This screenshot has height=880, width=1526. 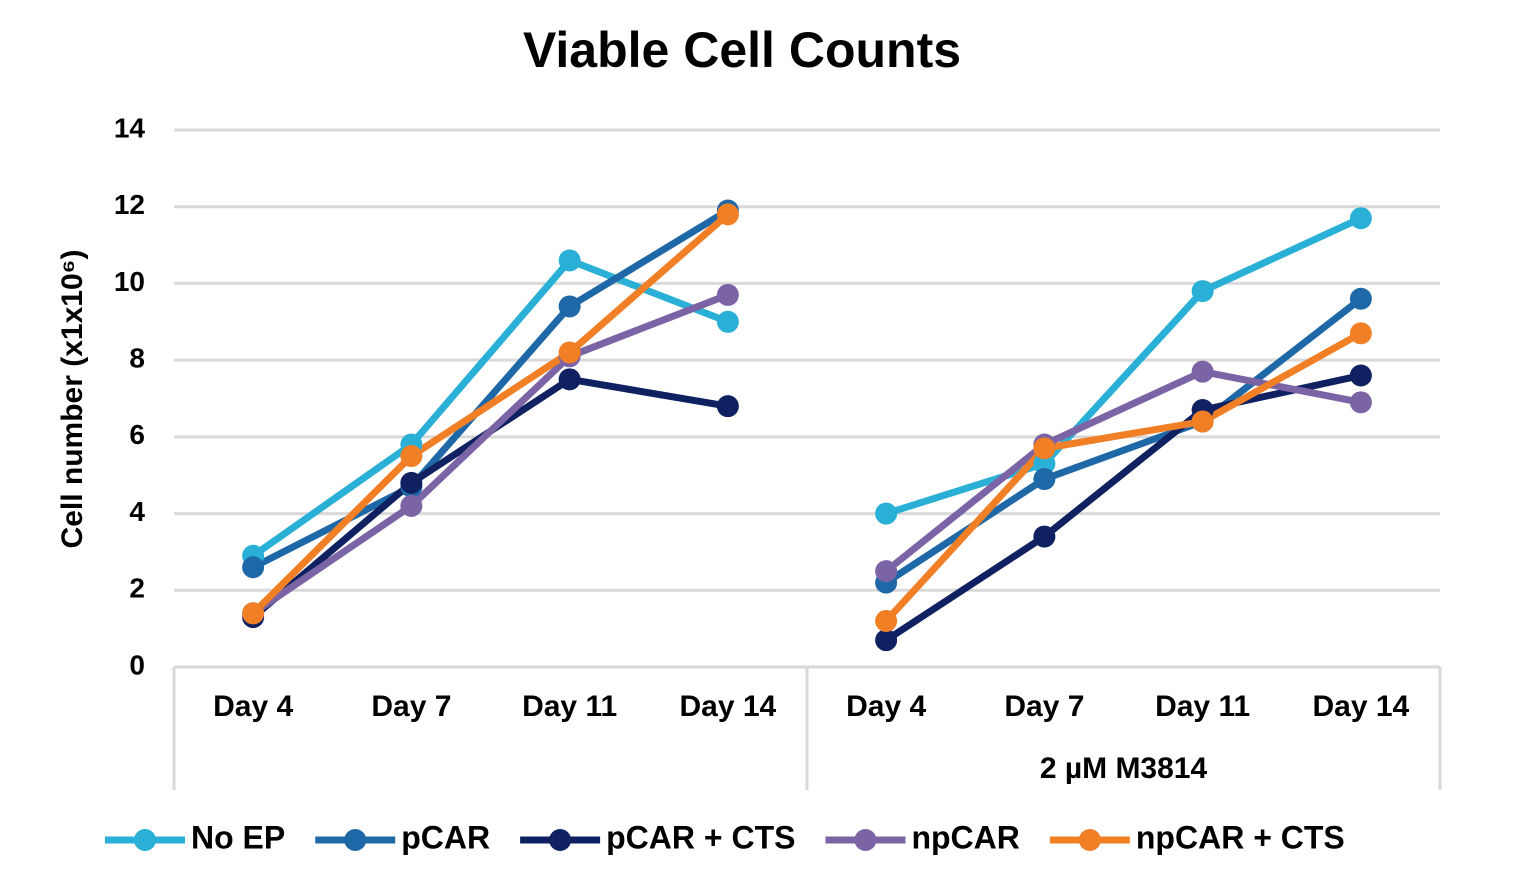 What do you see at coordinates (72, 399) in the screenshot?
I see `y-axis-label: Cell number (x1x10⁶)` at bounding box center [72, 399].